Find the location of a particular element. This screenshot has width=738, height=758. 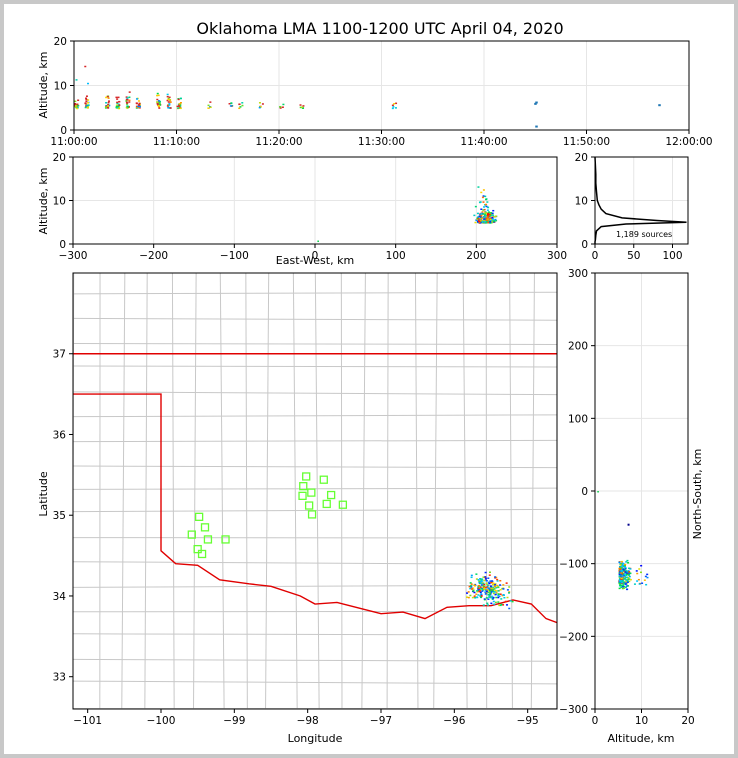

hist-tick-label: 100 is located at coordinates (672, 256).